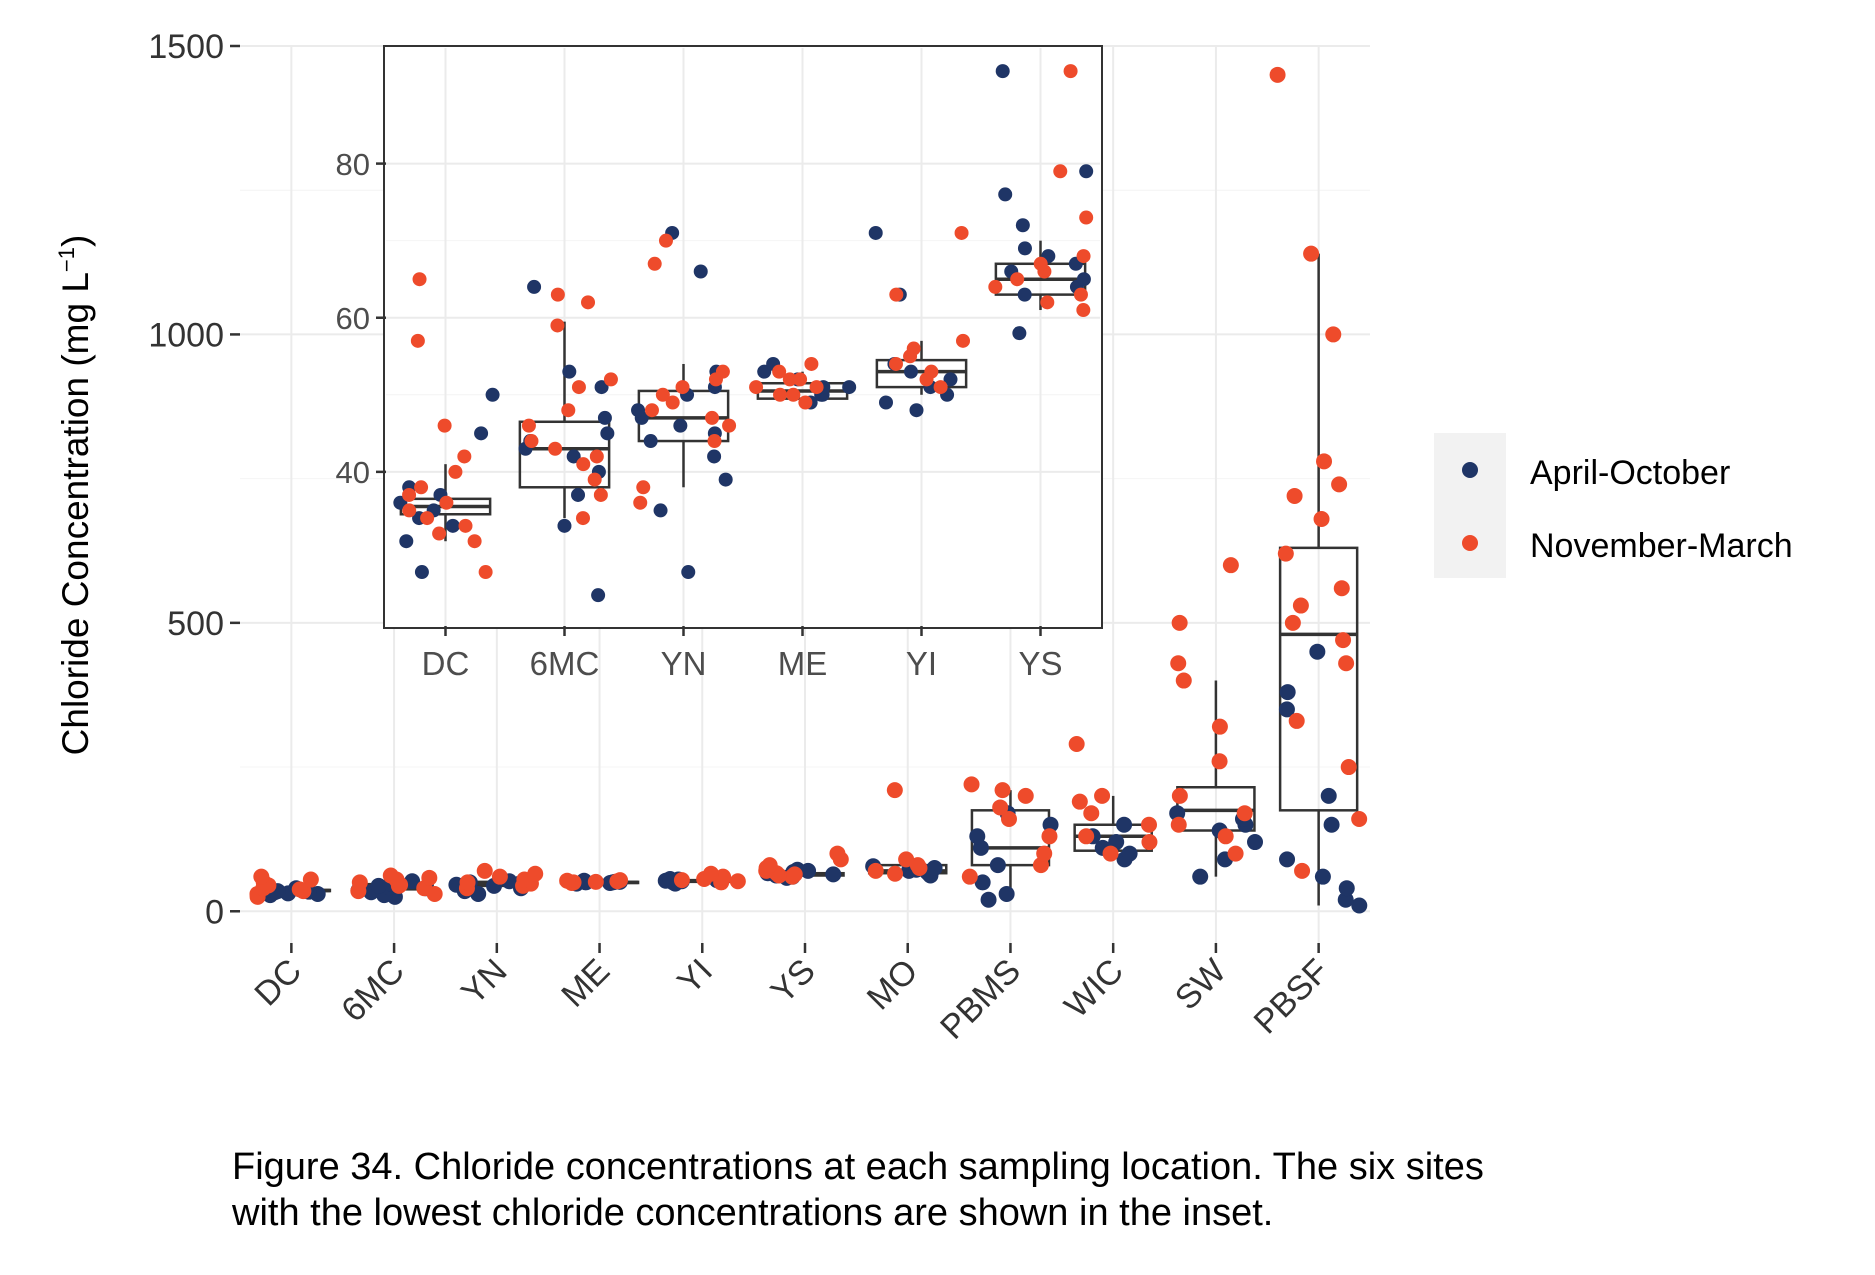  Describe the element at coordinates (1613, 505) in the screenshot. I see `legend: April-October November-March` at that location.